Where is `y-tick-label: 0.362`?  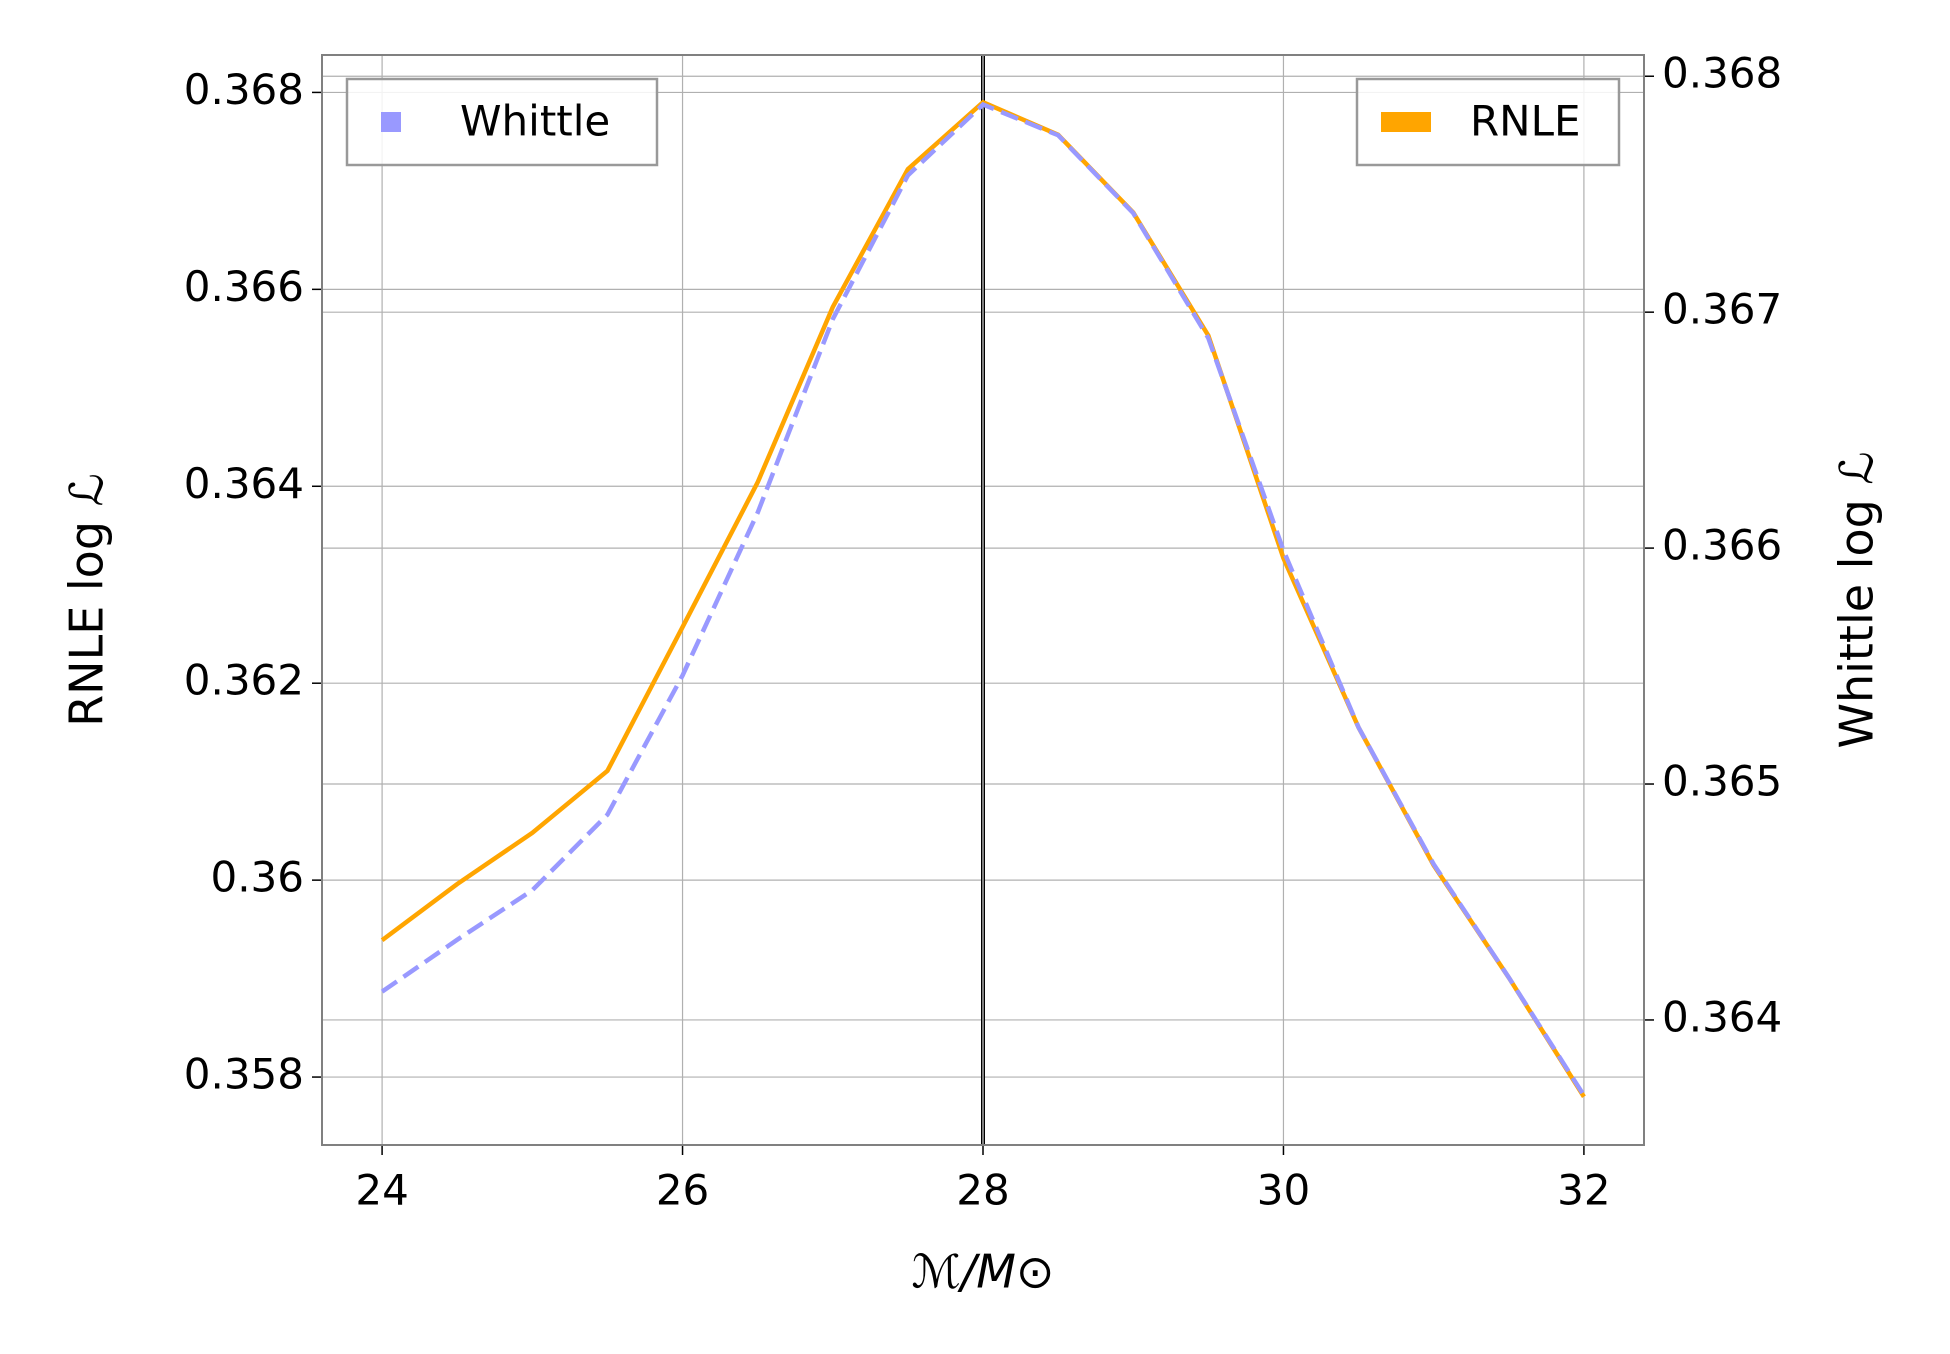
y-tick-label: 0.362 is located at coordinates (244, 680).